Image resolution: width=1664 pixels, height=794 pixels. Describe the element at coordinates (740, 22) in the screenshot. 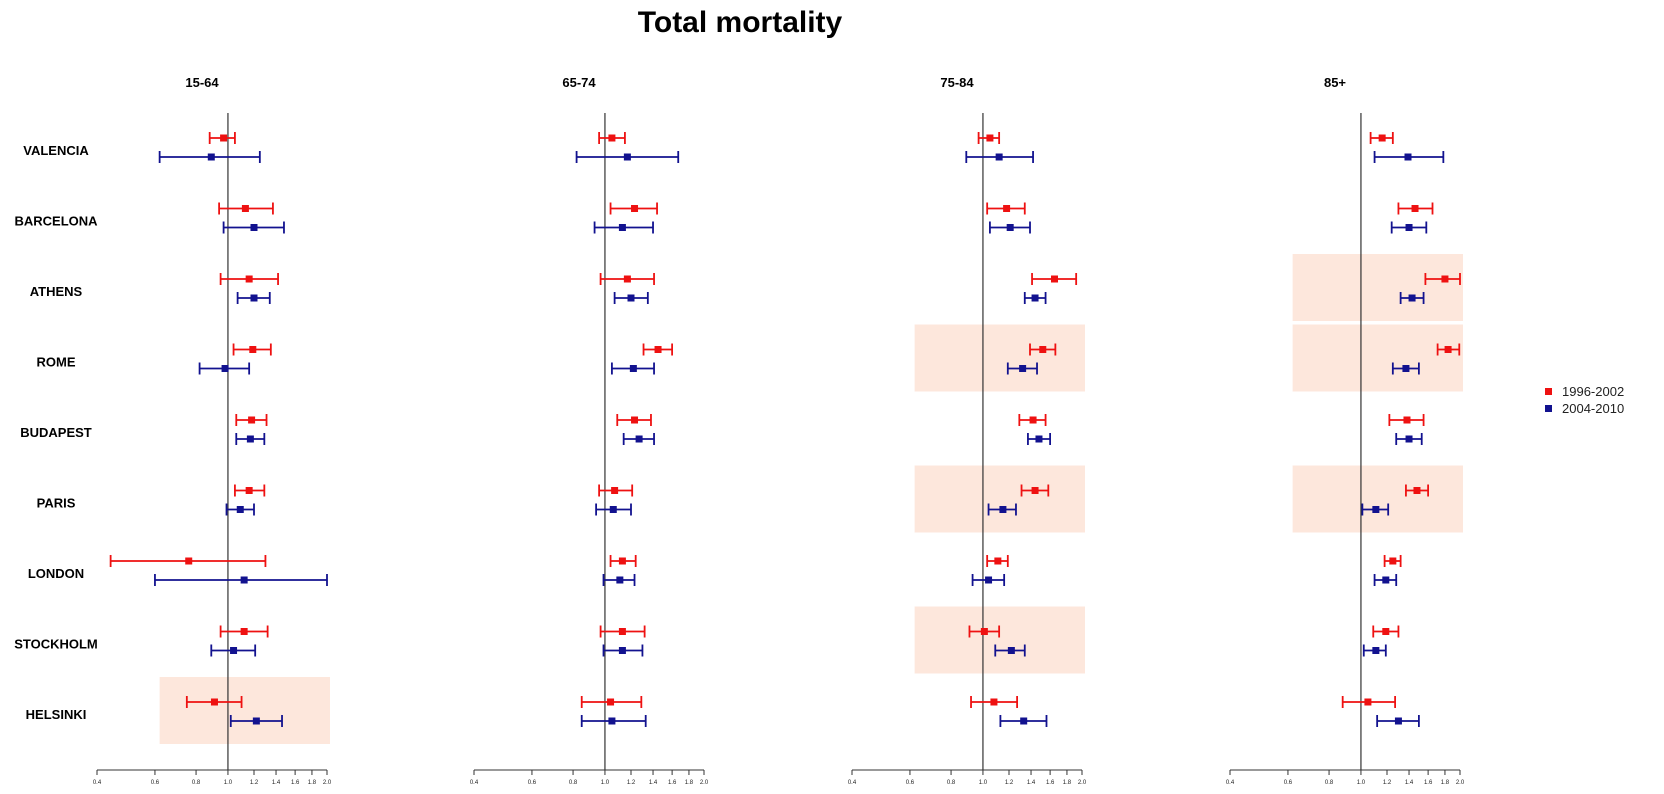

I see `chart-title: Total mortality` at that location.